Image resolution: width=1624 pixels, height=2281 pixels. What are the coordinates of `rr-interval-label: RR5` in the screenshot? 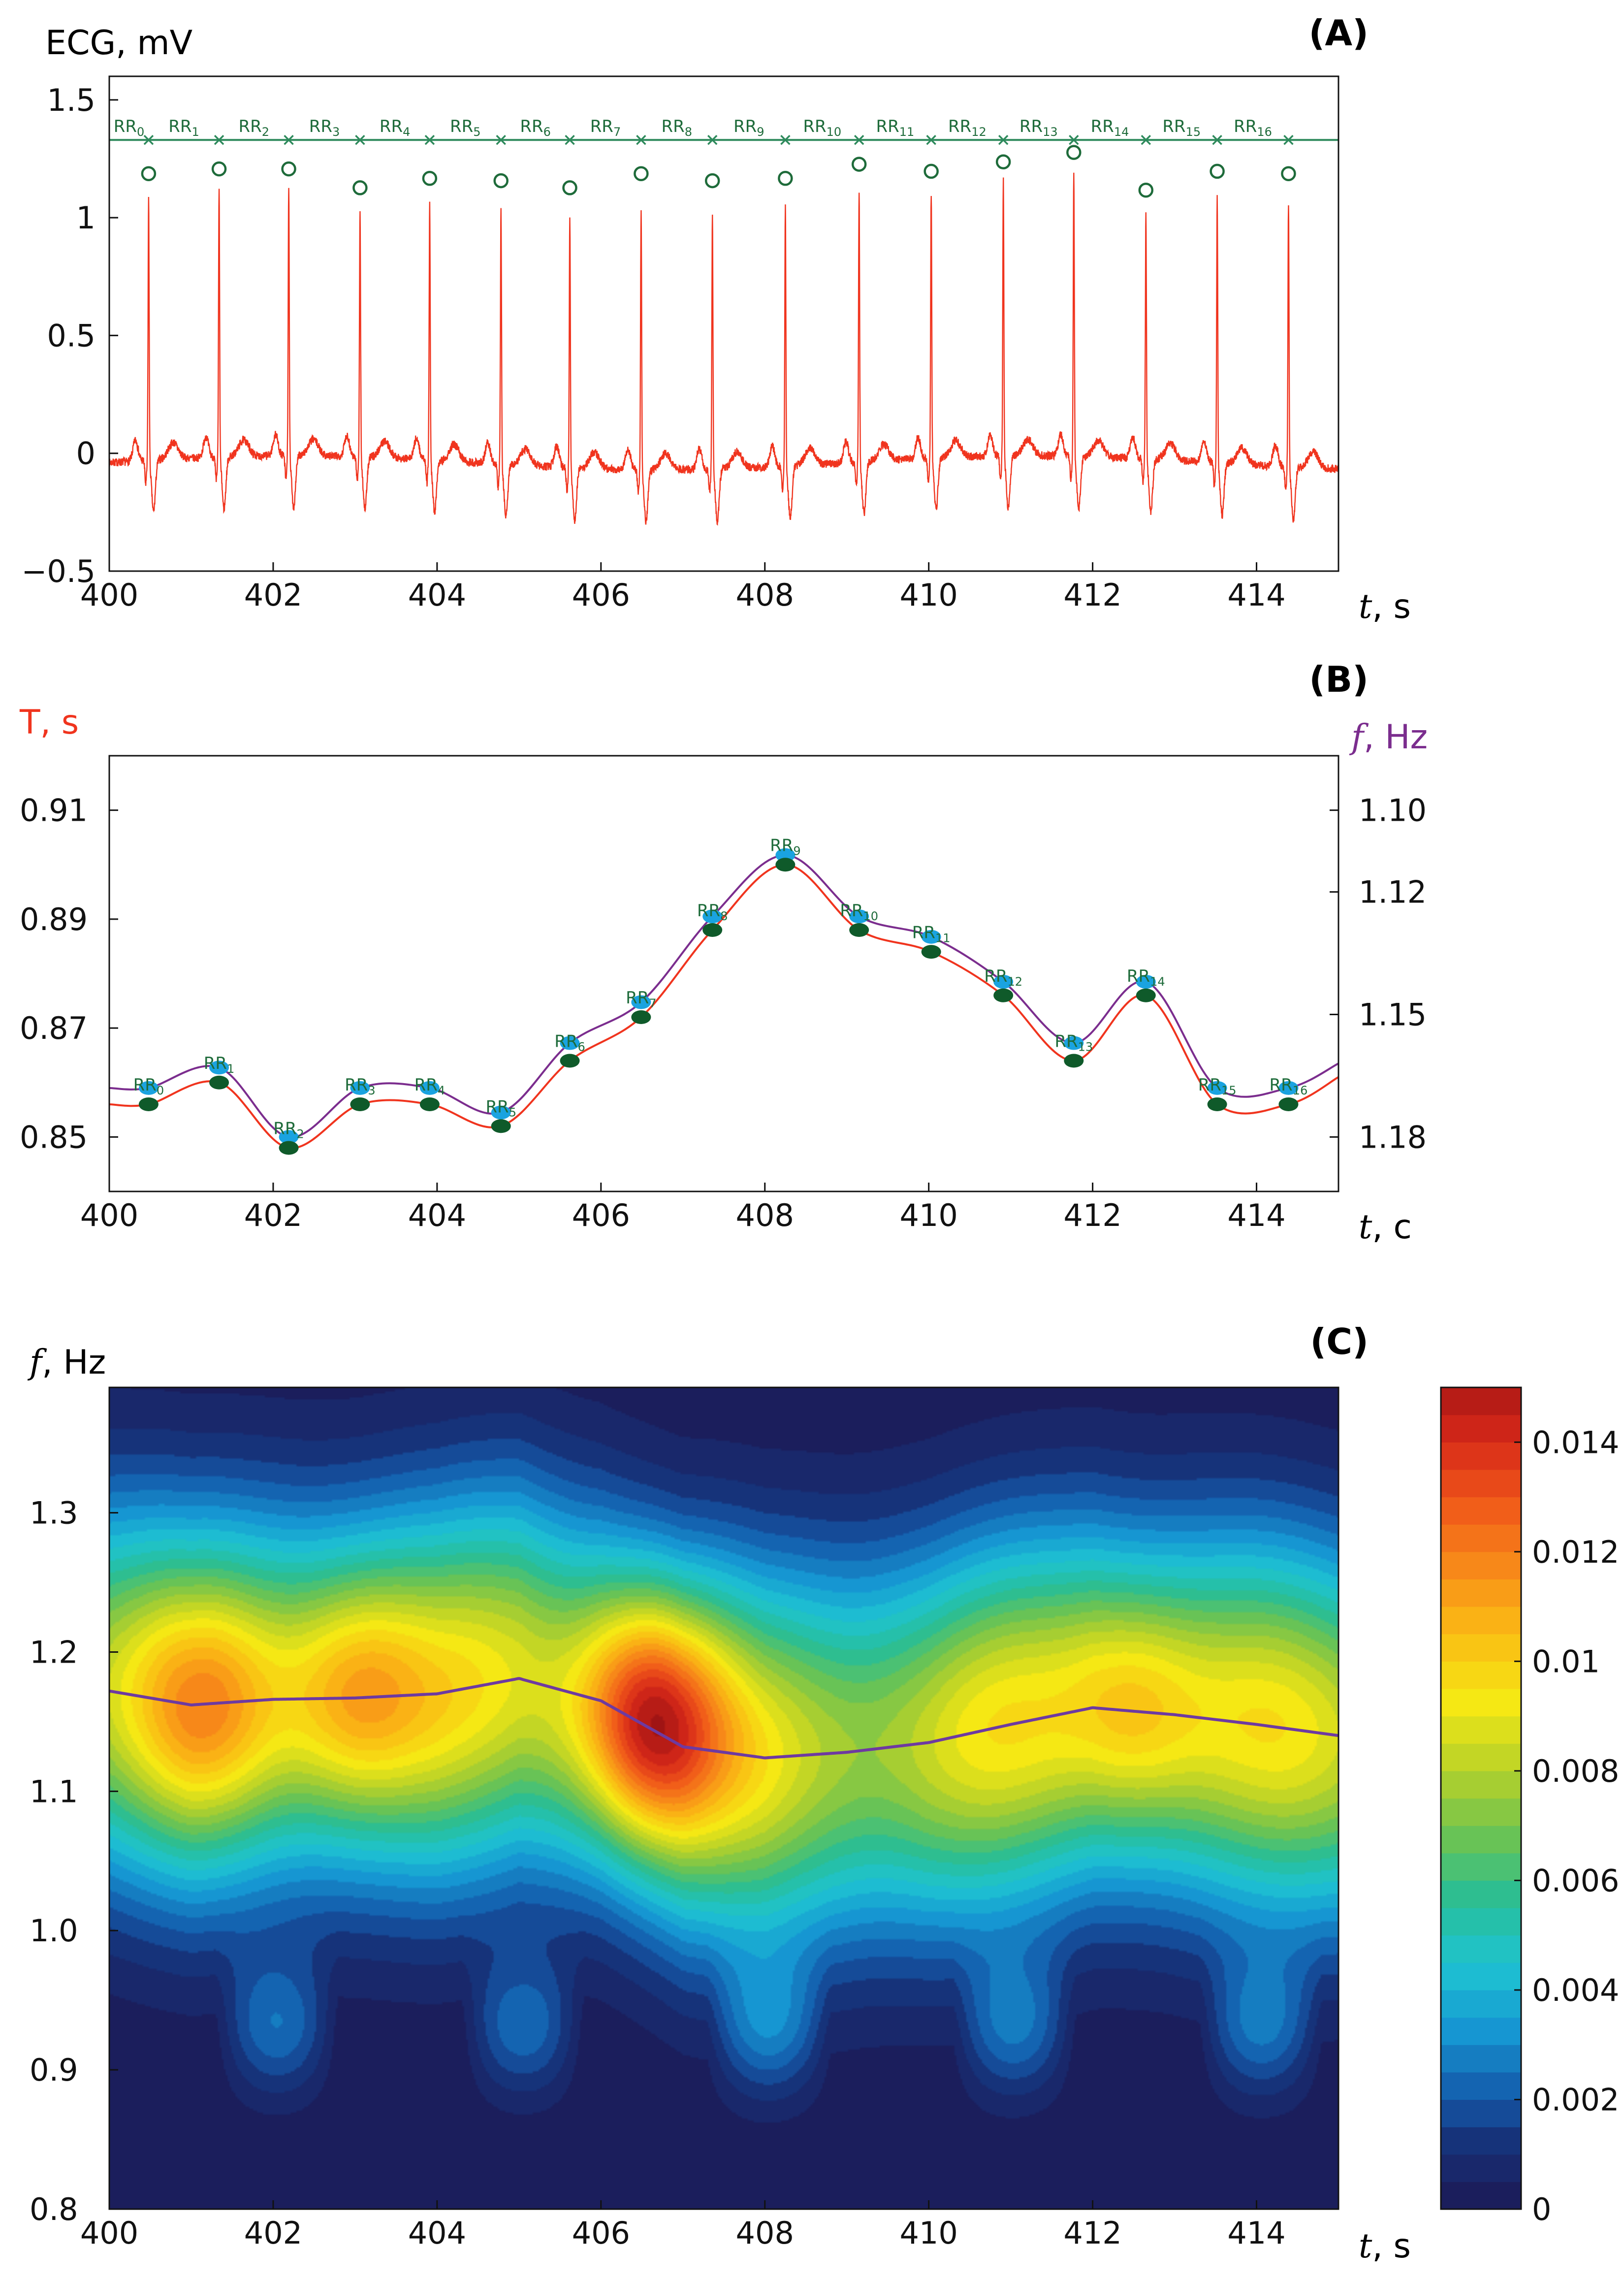 It's located at (465, 128).